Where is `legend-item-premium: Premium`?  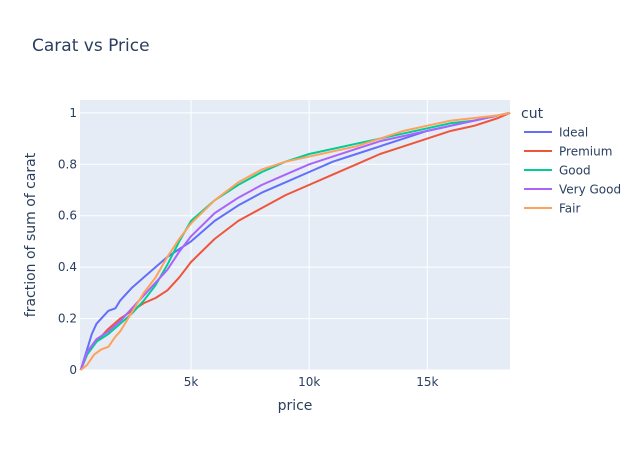 legend-item-premium: Premium is located at coordinates (568, 152).